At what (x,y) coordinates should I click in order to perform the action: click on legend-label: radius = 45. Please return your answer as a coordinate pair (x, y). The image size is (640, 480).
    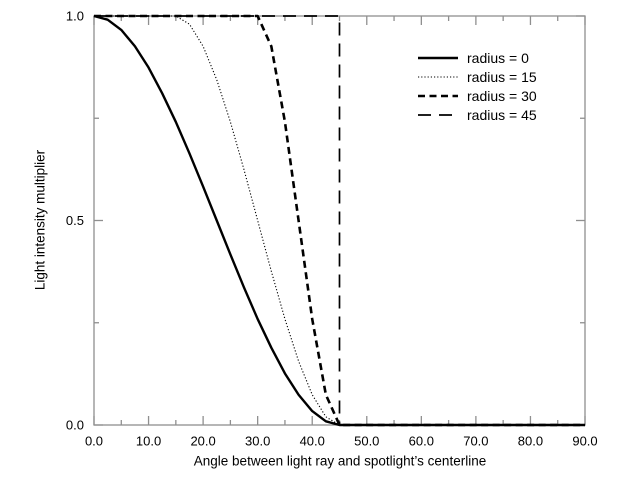
    Looking at the image, I should click on (502, 114).